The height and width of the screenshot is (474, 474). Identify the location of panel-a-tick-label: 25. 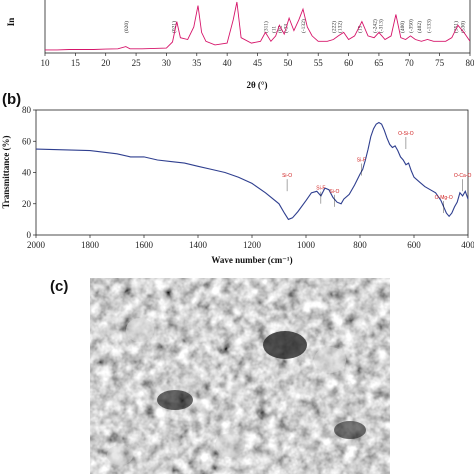
(137, 63).